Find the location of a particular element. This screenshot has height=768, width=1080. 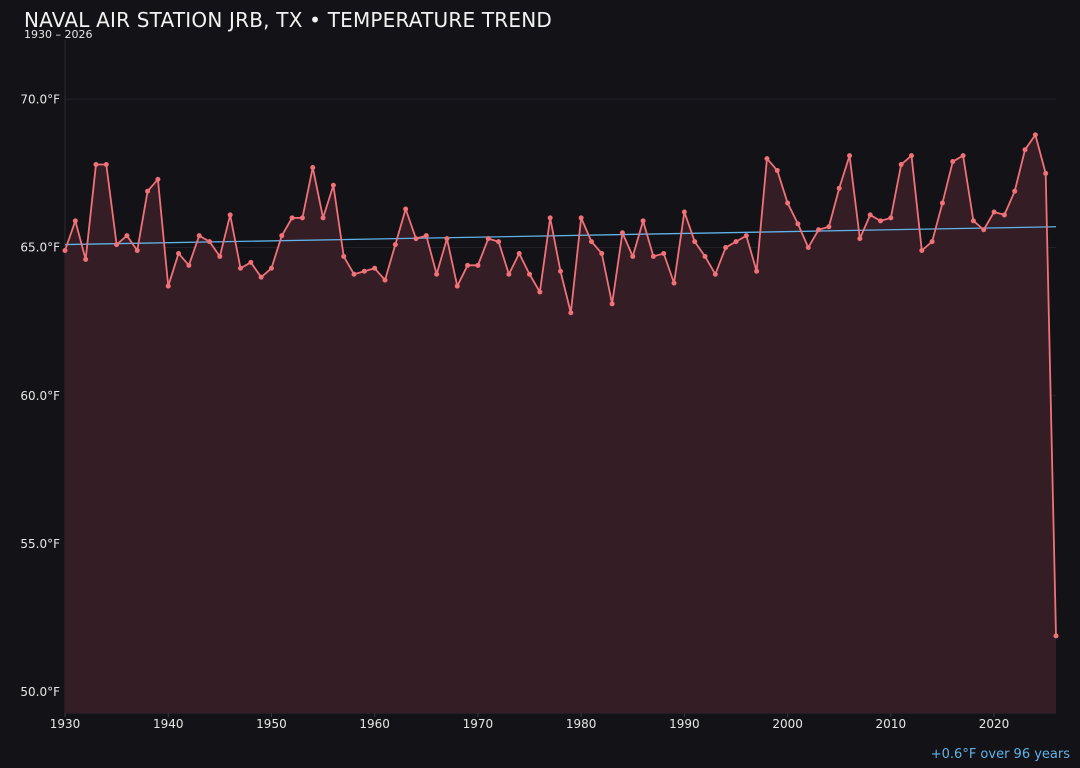

x-tick-label: 2000 is located at coordinates (787, 724).